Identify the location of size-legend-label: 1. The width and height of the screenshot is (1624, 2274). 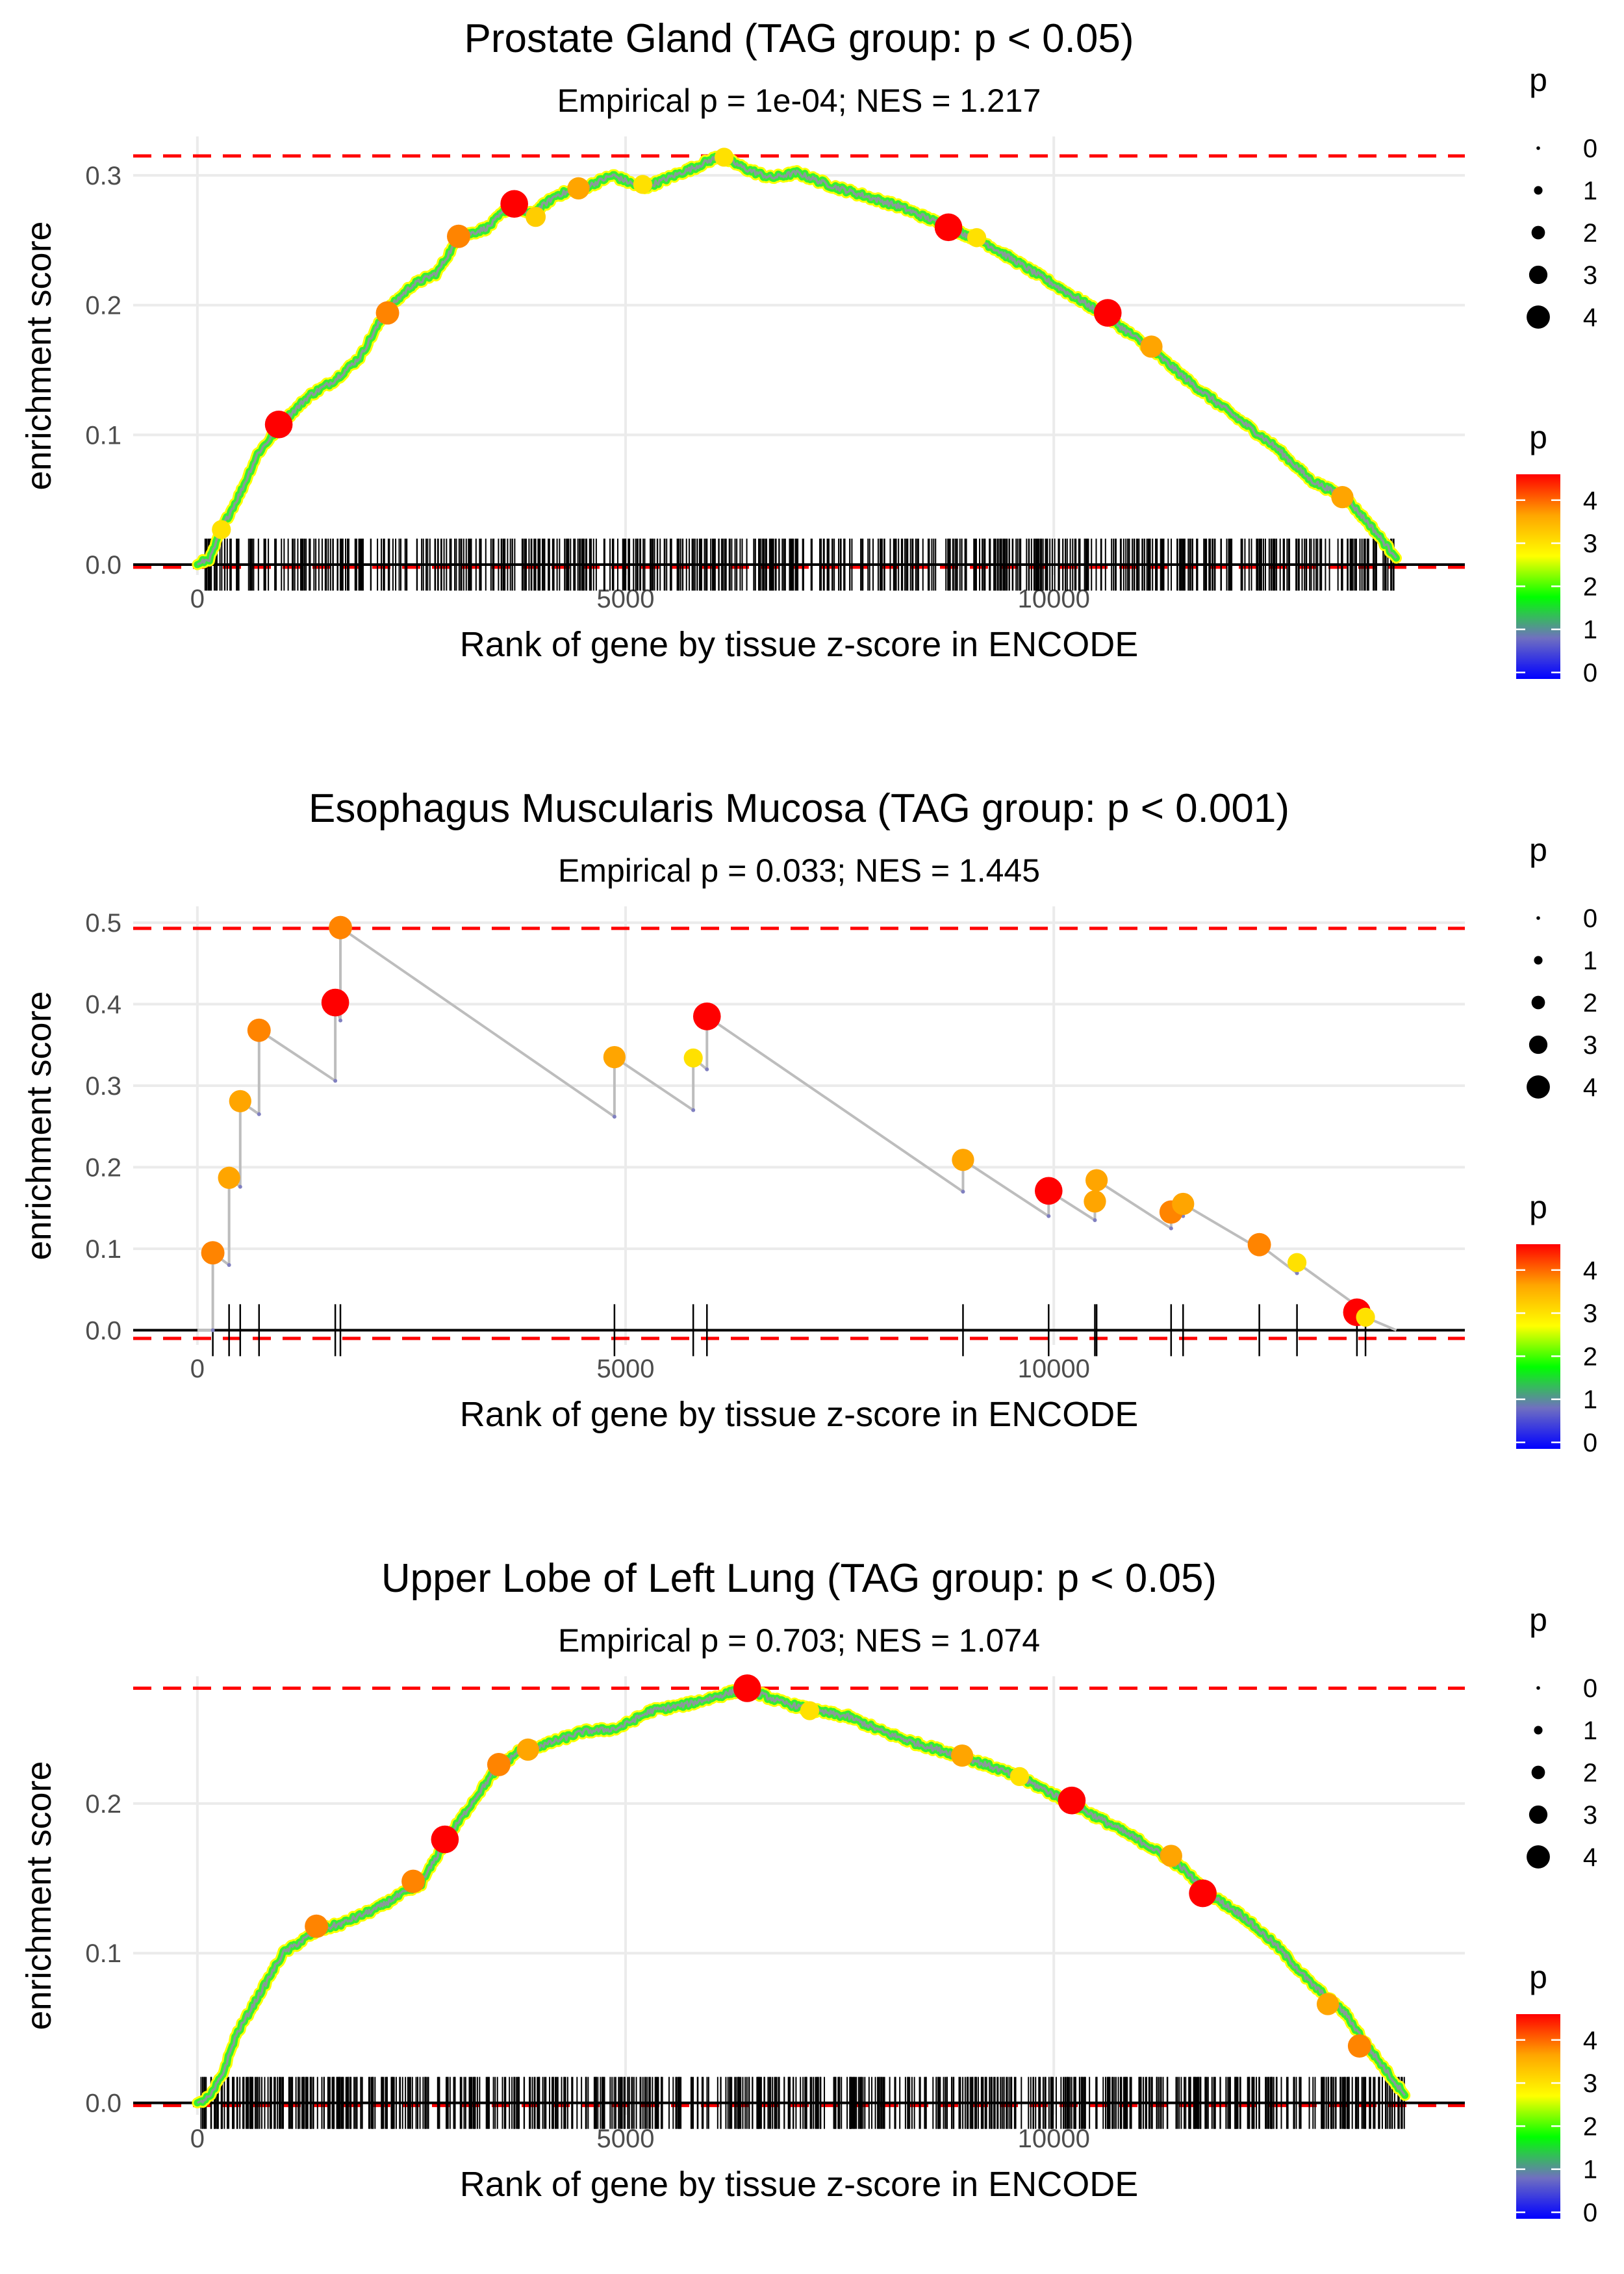
(1590, 961).